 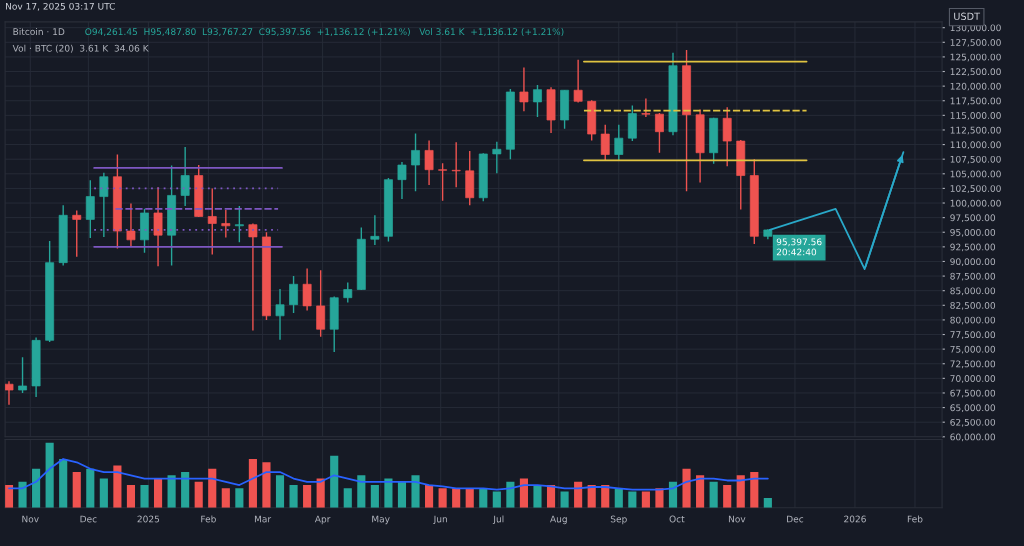 What do you see at coordinates (975, 72) in the screenshot?
I see `y-tick-label: 122,500.00` at bounding box center [975, 72].